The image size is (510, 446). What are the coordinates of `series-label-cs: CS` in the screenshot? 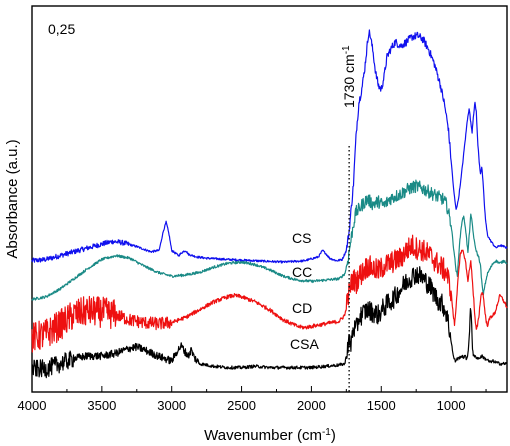 It's located at (301, 238).